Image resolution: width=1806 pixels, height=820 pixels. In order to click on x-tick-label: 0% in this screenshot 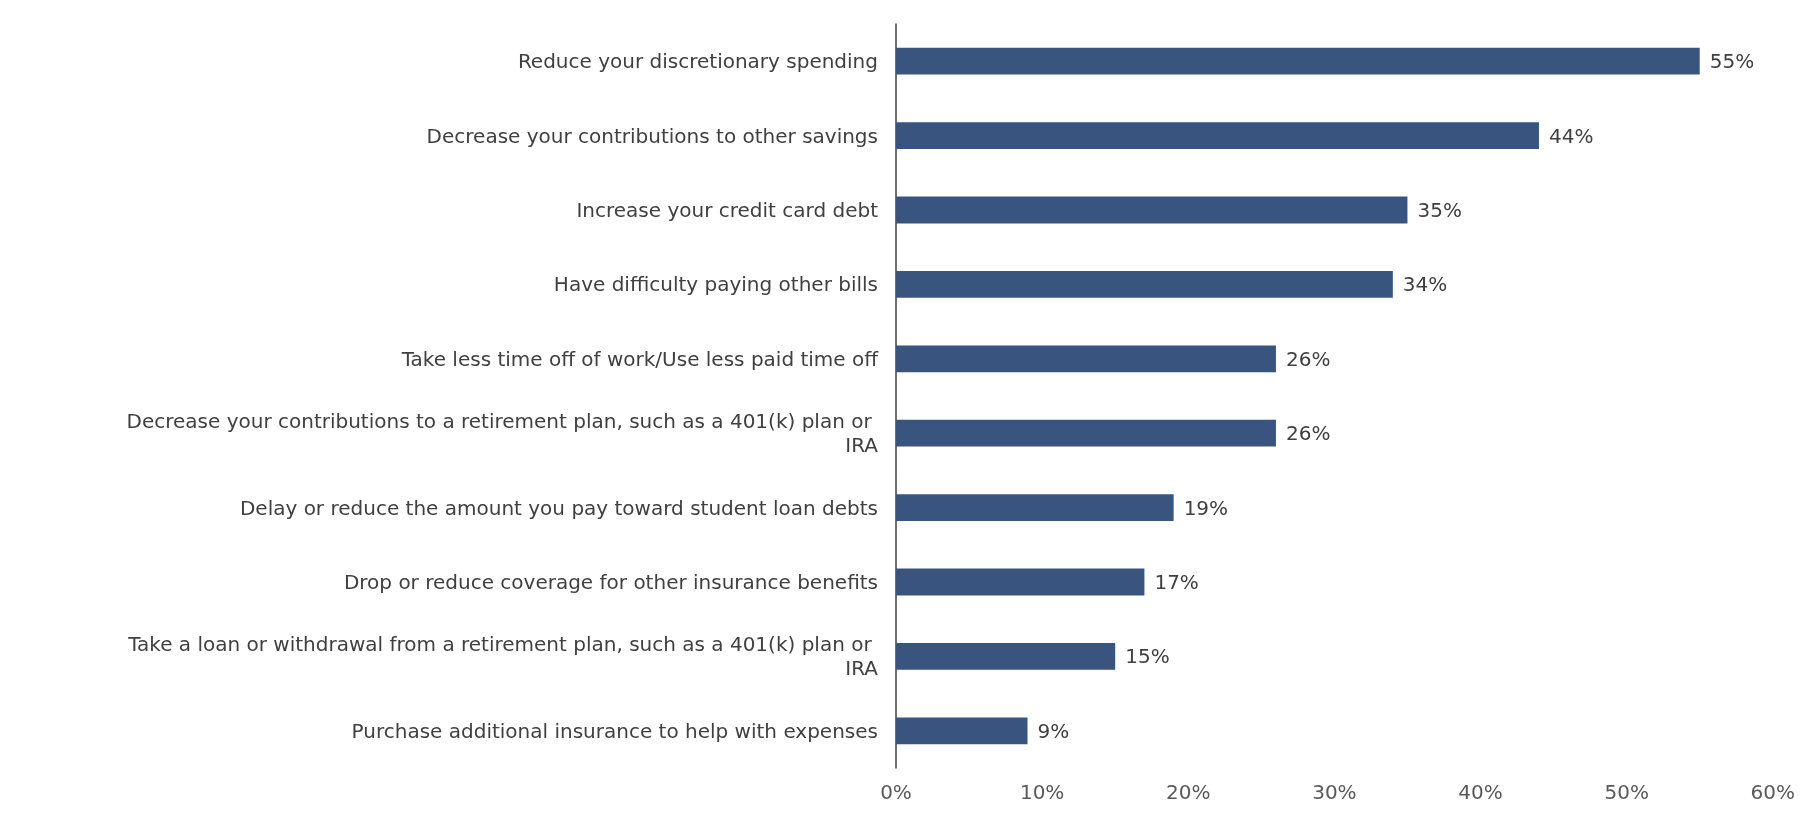, I will do `click(896, 792)`.